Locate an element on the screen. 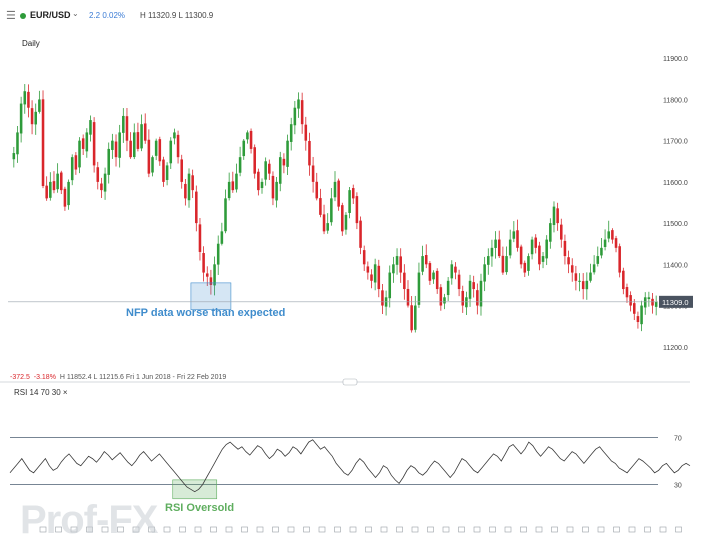  high-low-readout: H 11320.9 L 11300.9 is located at coordinates (177, 15).